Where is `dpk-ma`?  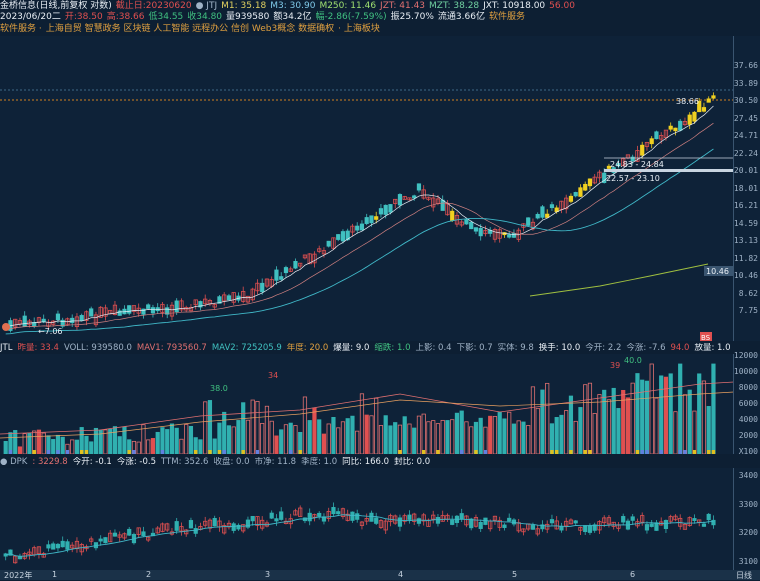
dpk-ma is located at coordinates (359, 535).